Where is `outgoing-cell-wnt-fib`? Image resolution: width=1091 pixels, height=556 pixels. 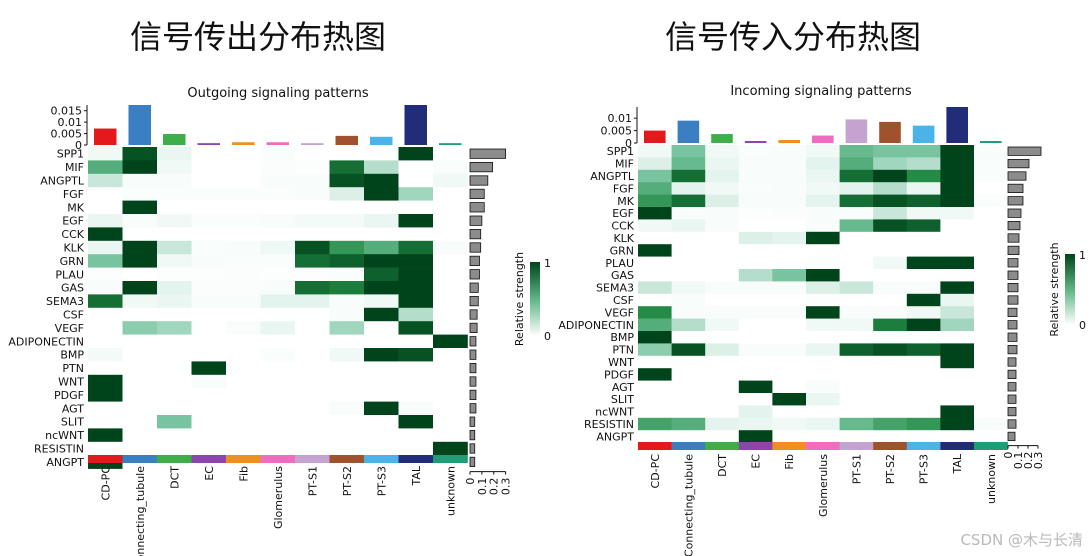
outgoing-cell-wnt-fib is located at coordinates (243, 381).